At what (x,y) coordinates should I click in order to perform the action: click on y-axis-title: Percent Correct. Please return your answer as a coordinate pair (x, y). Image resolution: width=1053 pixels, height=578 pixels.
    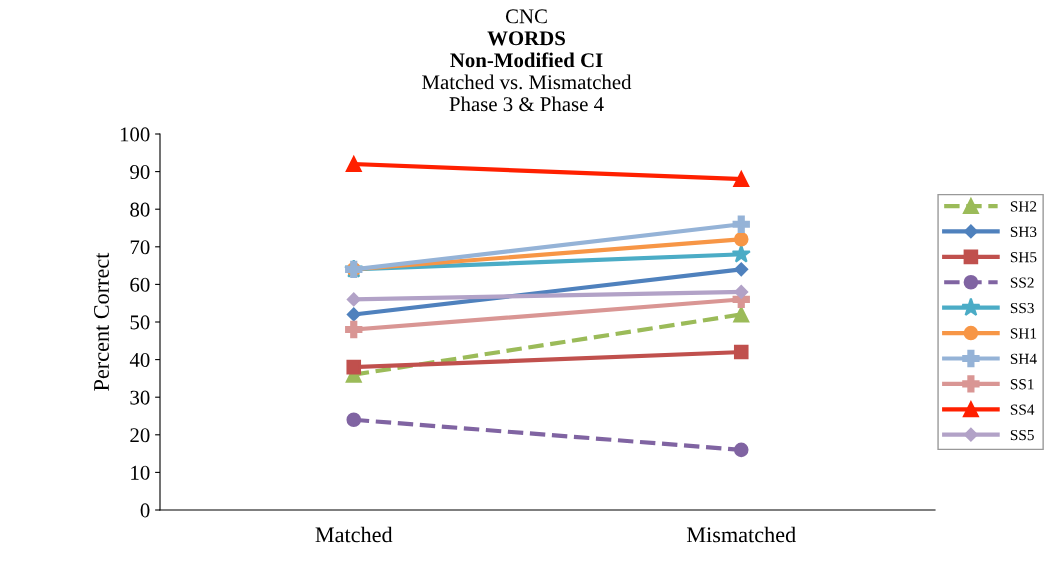
    Looking at the image, I should click on (101, 321).